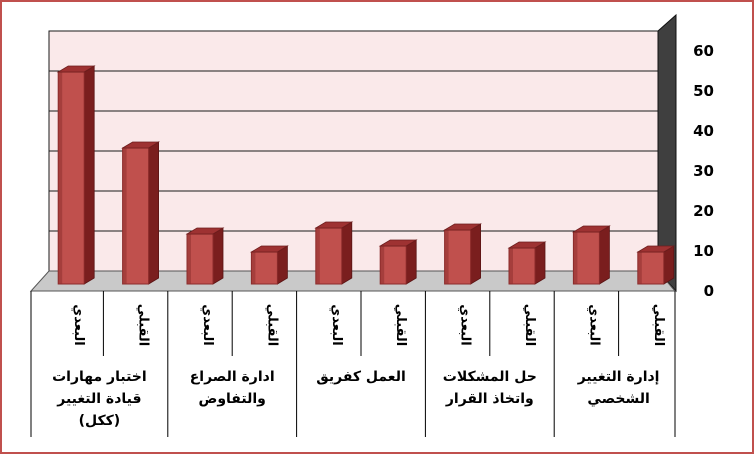 The width and height of the screenshot is (754, 454). I want to click on y-tick-label: 20, so click(703, 211).